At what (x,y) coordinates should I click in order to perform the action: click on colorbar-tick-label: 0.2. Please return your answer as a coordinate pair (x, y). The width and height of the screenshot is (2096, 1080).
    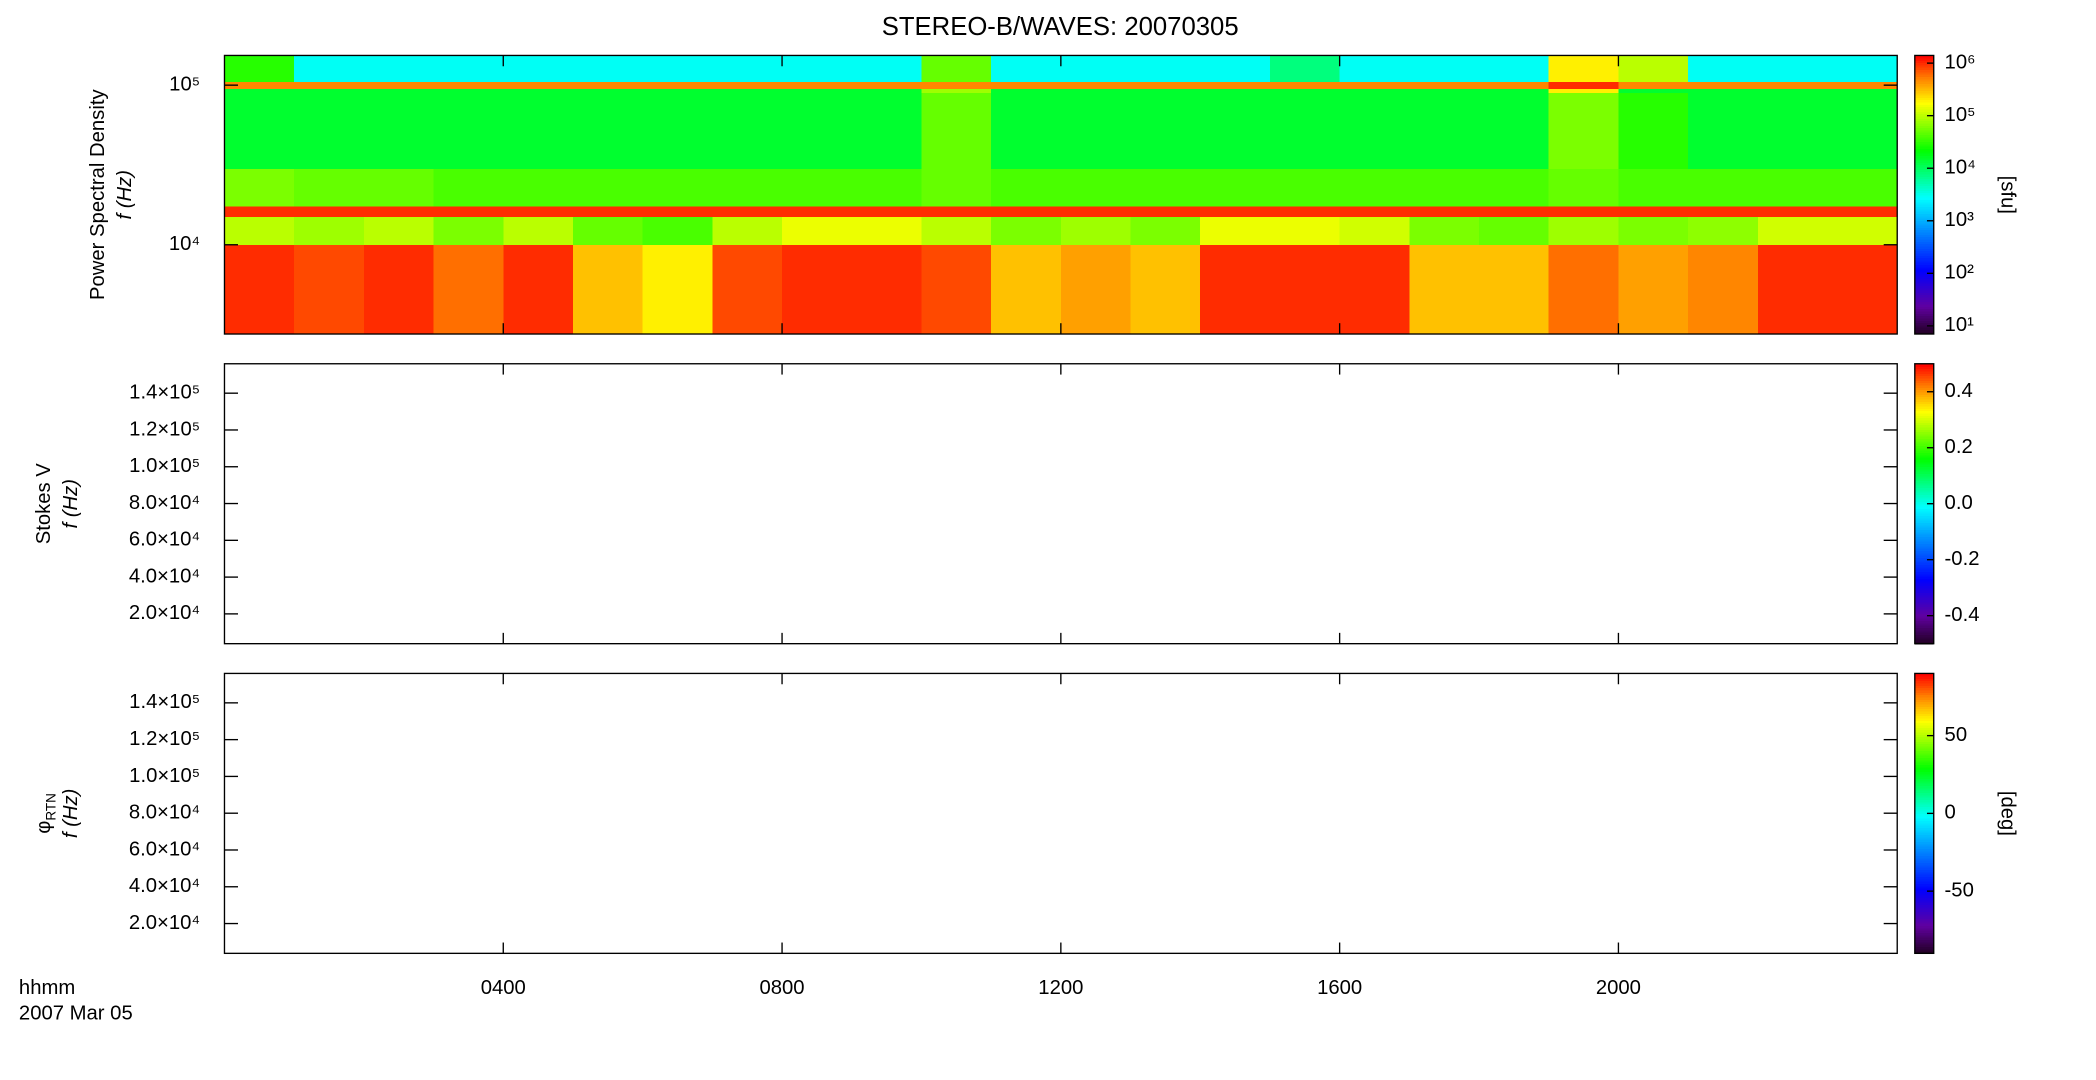
    Looking at the image, I should click on (1959, 447).